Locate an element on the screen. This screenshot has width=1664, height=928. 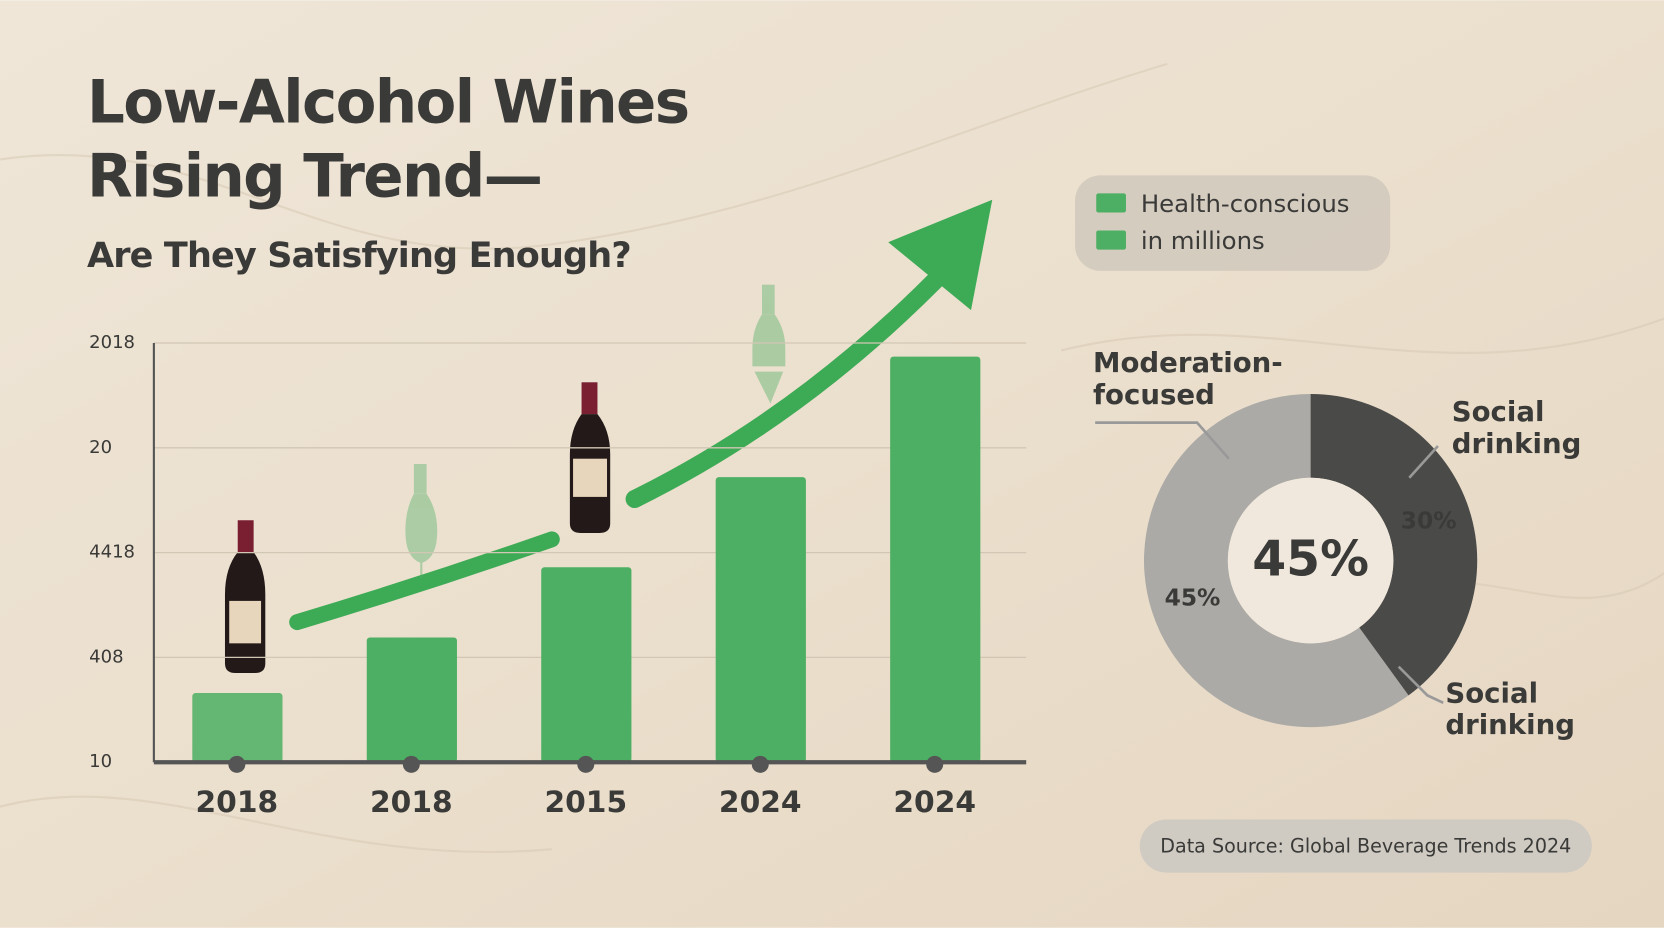
subtitle: Are They Satisfying Enough? is located at coordinates (359, 255).